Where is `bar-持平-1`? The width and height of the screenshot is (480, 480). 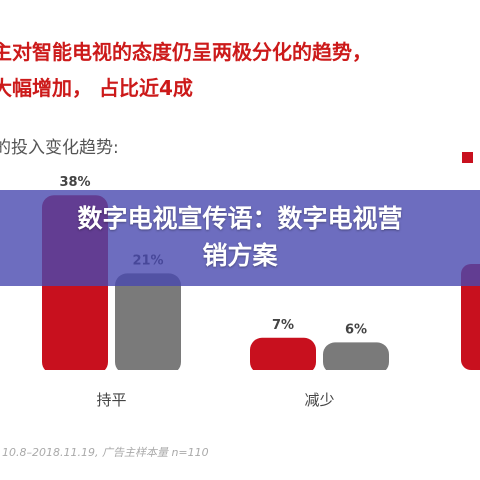 bar-持平-1 is located at coordinates (148, 323).